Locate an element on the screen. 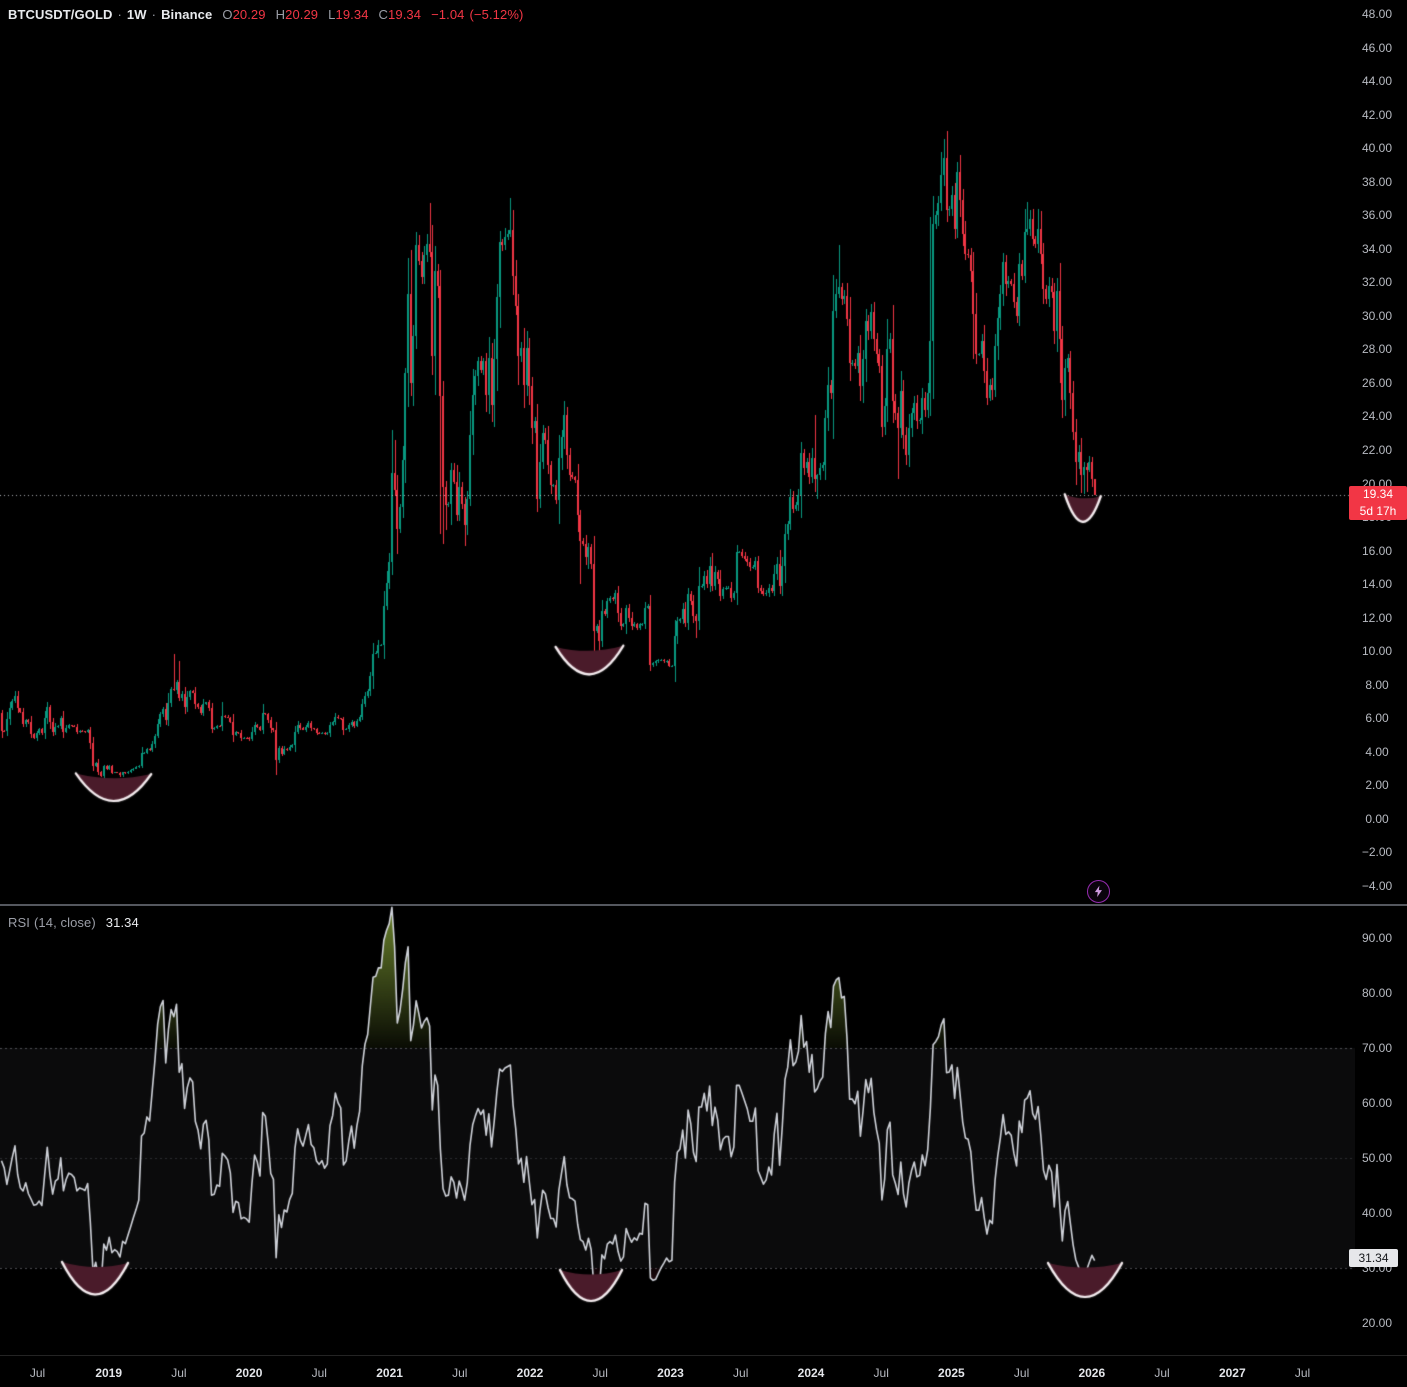  price-scale-label: 0.00 is located at coordinates (1377, 818).